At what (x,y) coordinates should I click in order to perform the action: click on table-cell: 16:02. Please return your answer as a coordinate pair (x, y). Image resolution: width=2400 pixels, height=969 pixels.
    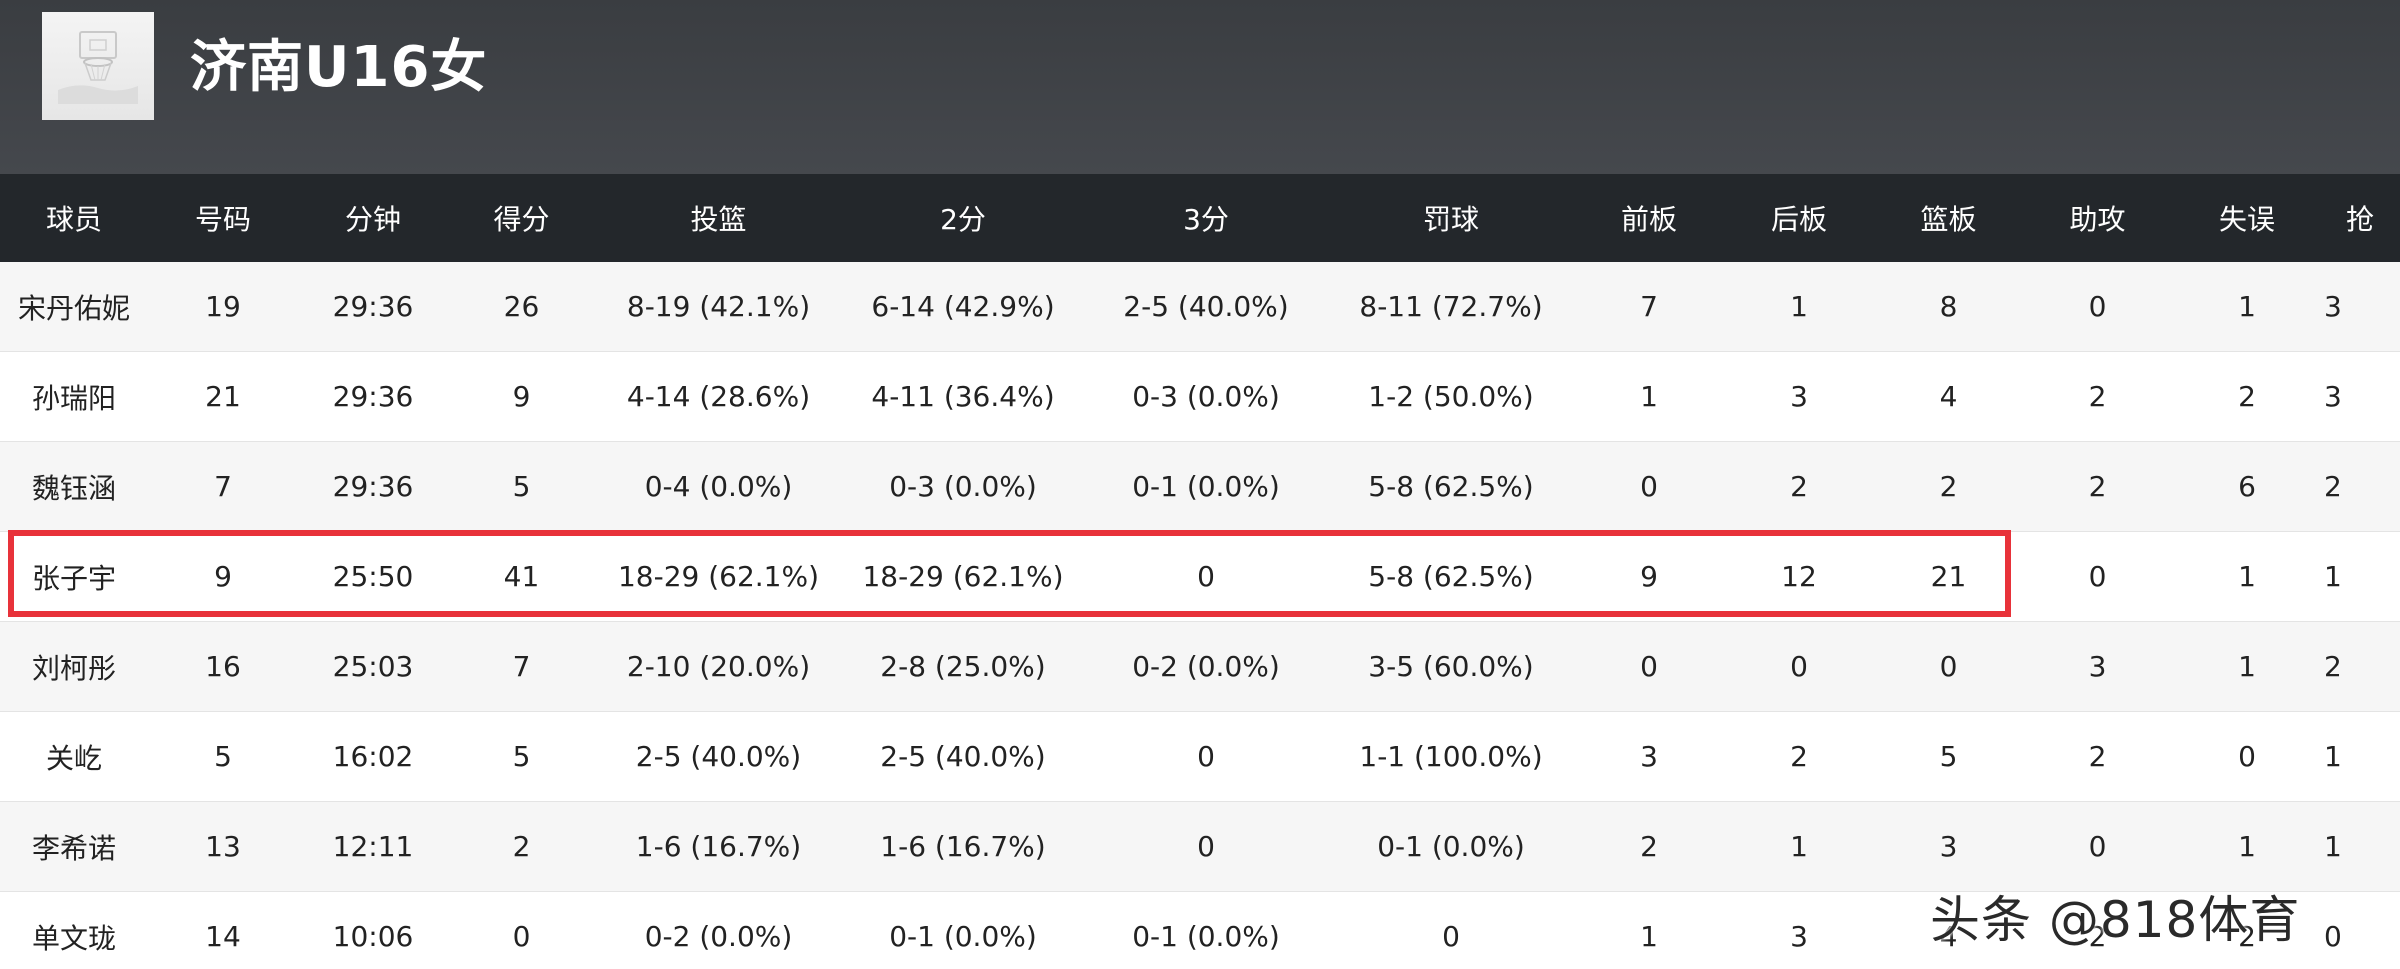
    Looking at the image, I should click on (373, 756).